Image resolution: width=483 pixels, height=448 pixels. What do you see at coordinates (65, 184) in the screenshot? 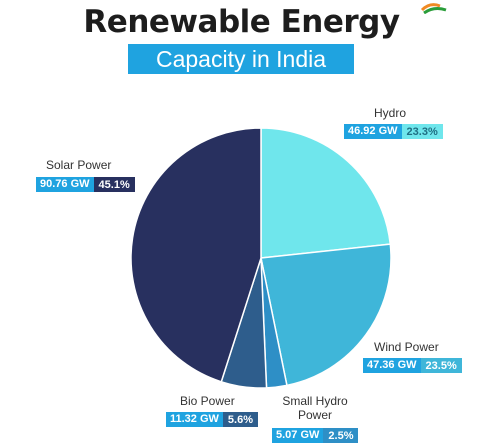
I see `value-solar: 90.76 GW` at bounding box center [65, 184].